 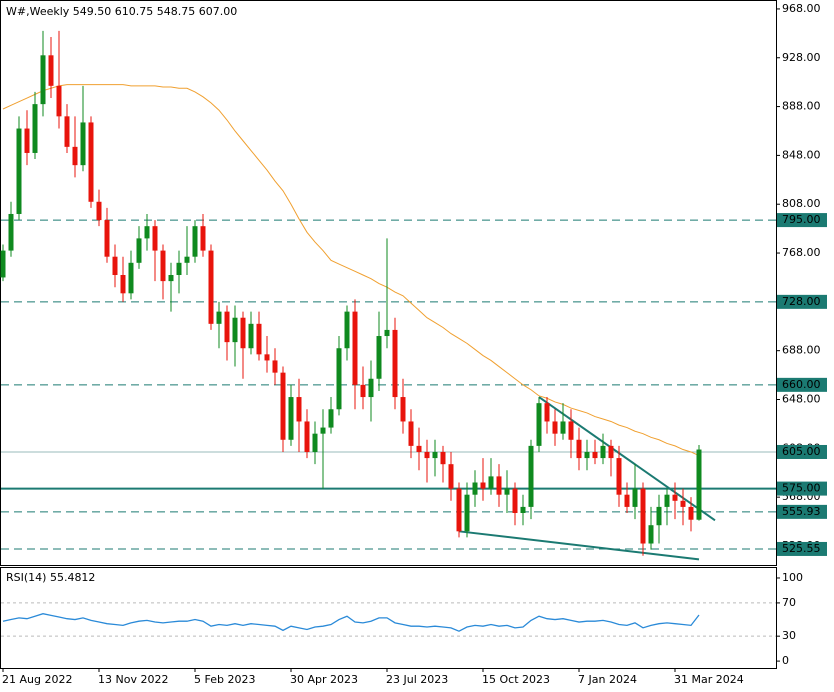 I want to click on y-tick-label: 888.00, so click(x=801, y=106).